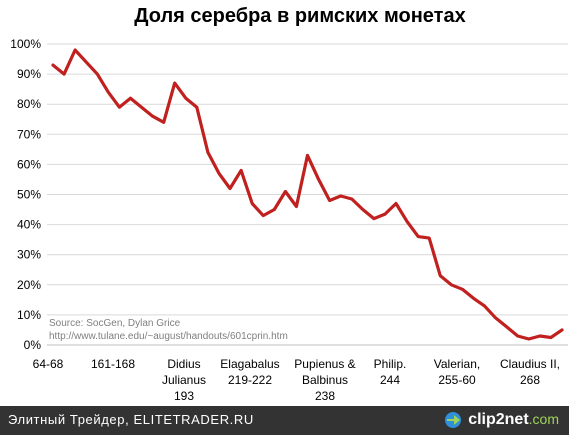  I want to click on y-tick-label: 60%, so click(29, 164).